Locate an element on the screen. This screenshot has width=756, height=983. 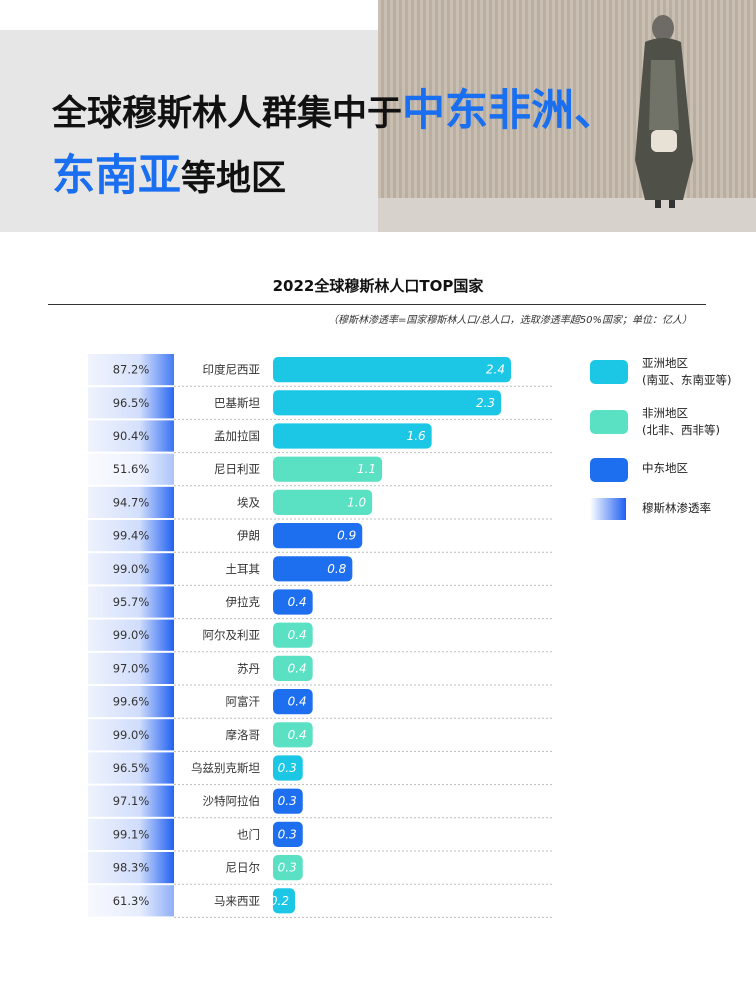
category-label: 印度尼西亚 is located at coordinates (232, 370).